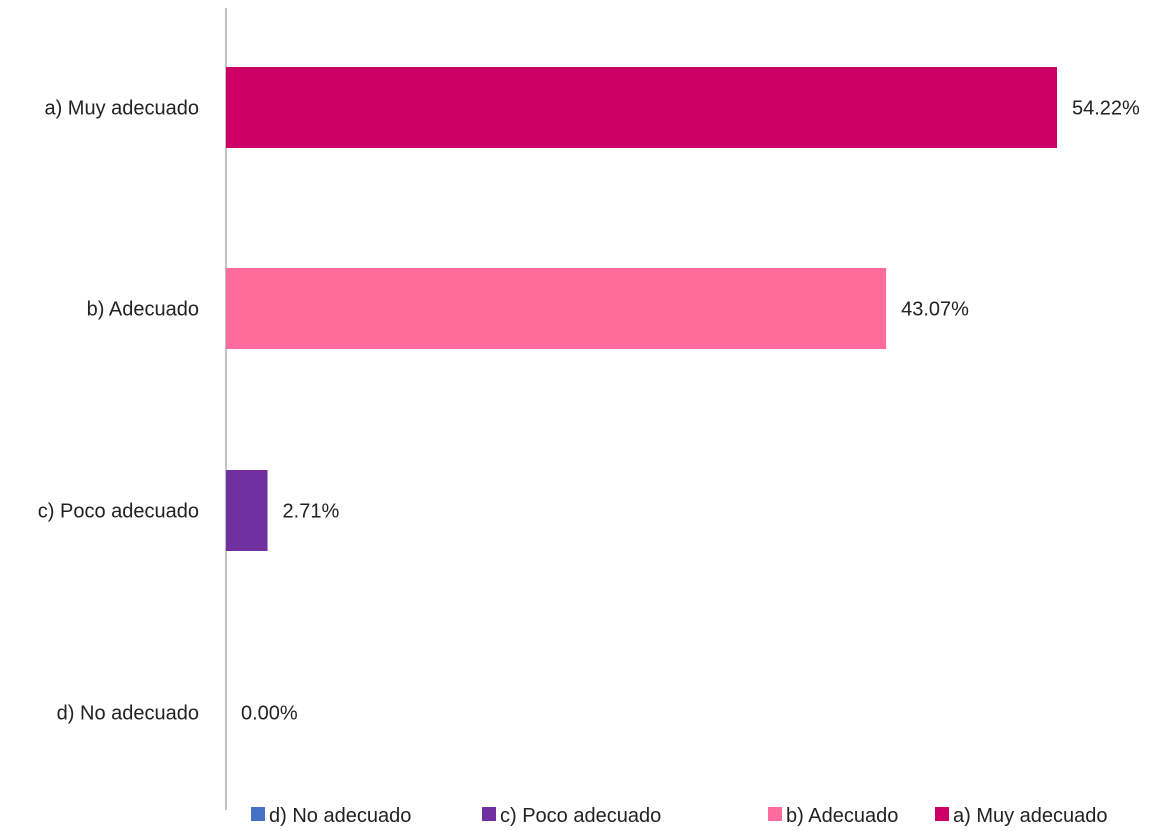 The image size is (1168, 831). Describe the element at coordinates (842, 816) in the screenshot. I see `legend-label-b-adecuado: b) Adecuado` at that location.